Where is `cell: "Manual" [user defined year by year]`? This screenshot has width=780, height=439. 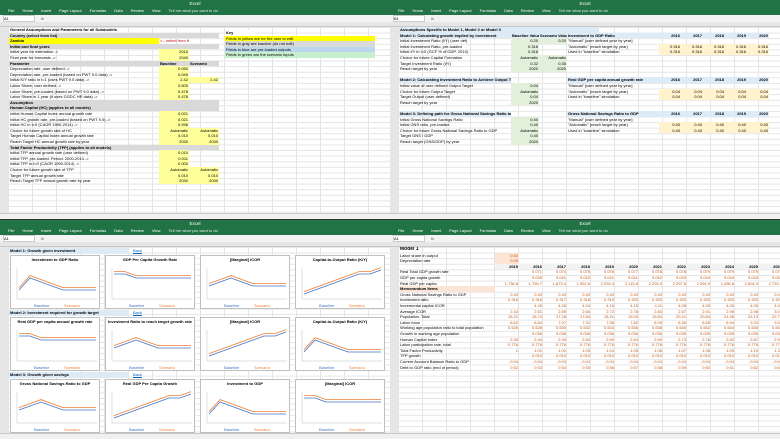 cell: "Manual" [user defined year by year] is located at coordinates (600, 119).